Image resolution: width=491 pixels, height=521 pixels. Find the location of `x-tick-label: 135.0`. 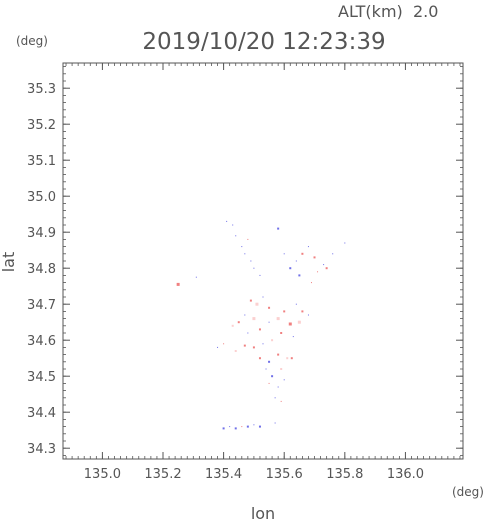

x-tick-label: 135.0 is located at coordinates (102, 474).